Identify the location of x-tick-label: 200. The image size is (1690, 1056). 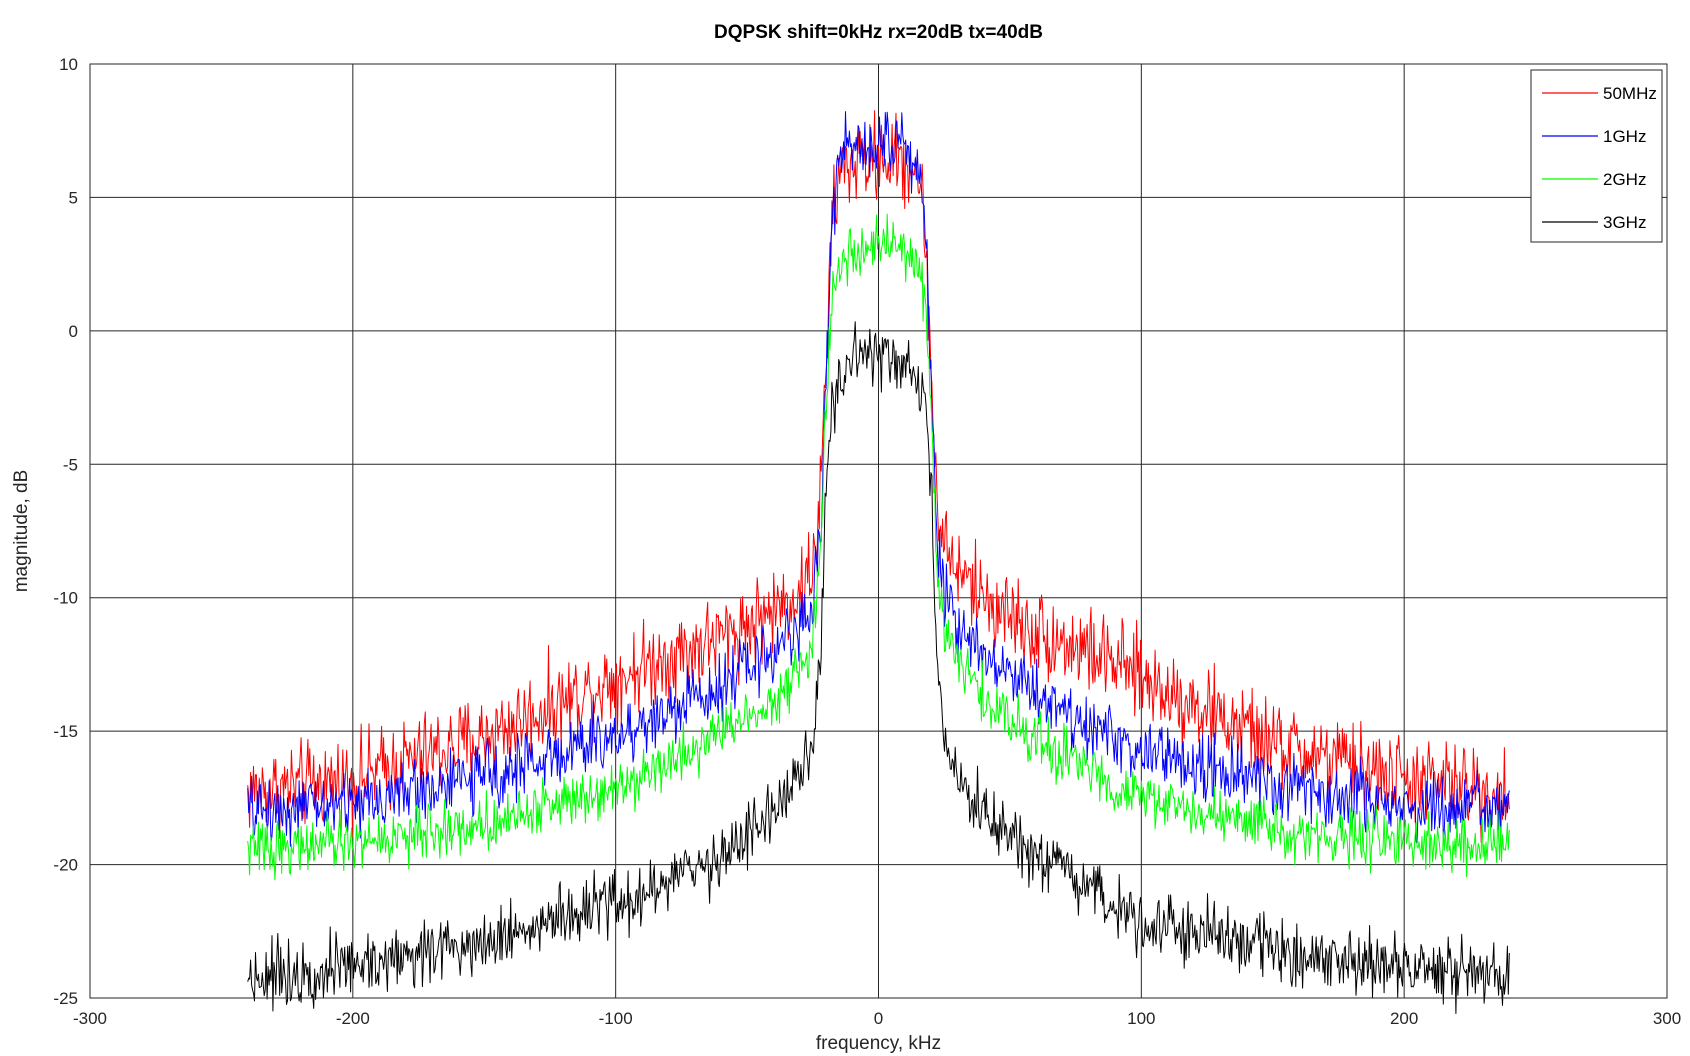
(1404, 1018).